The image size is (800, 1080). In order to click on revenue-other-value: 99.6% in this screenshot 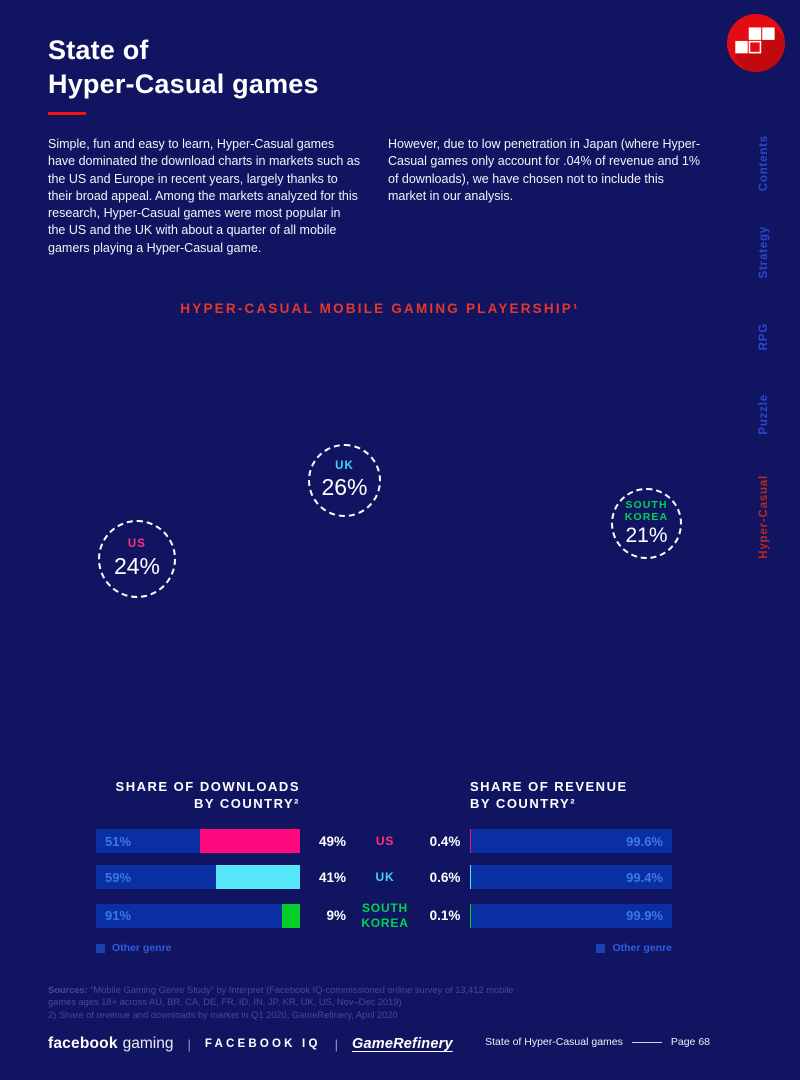, I will do `click(644, 841)`.